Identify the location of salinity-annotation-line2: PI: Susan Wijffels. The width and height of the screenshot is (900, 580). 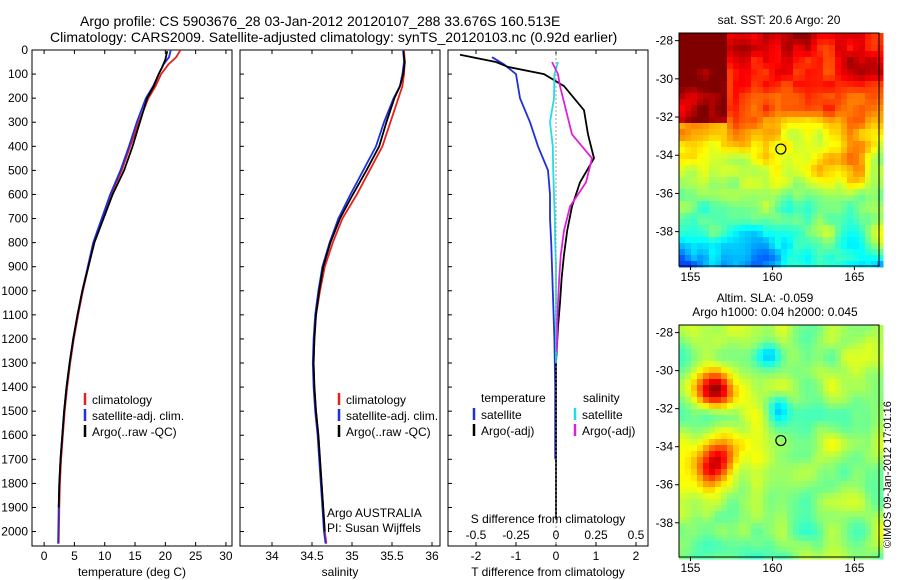
(374, 528).